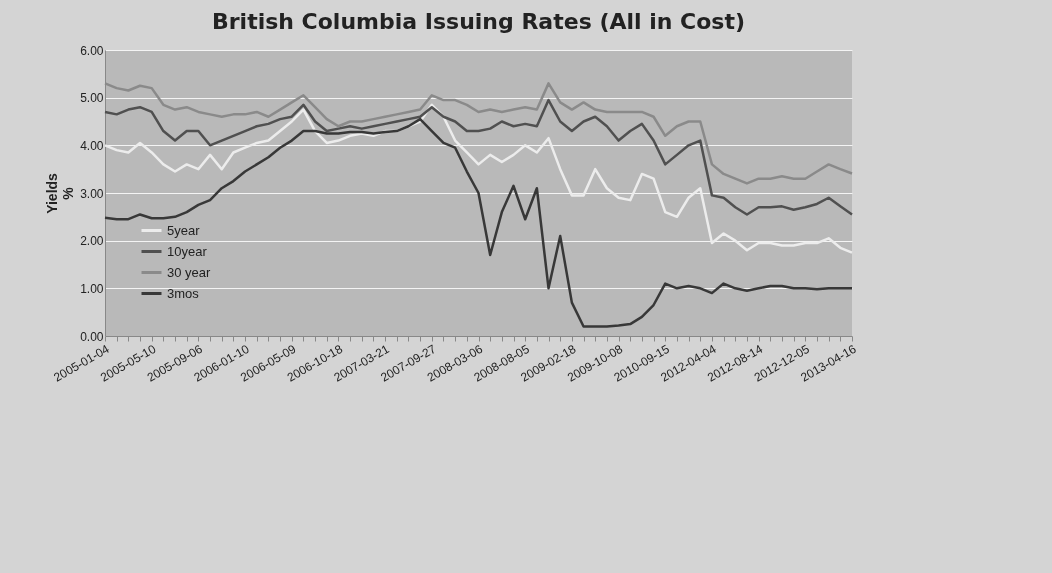 The height and width of the screenshot is (573, 1052). What do you see at coordinates (92, 288) in the screenshot?
I see `y-tick-label: 1.00` at bounding box center [92, 288].